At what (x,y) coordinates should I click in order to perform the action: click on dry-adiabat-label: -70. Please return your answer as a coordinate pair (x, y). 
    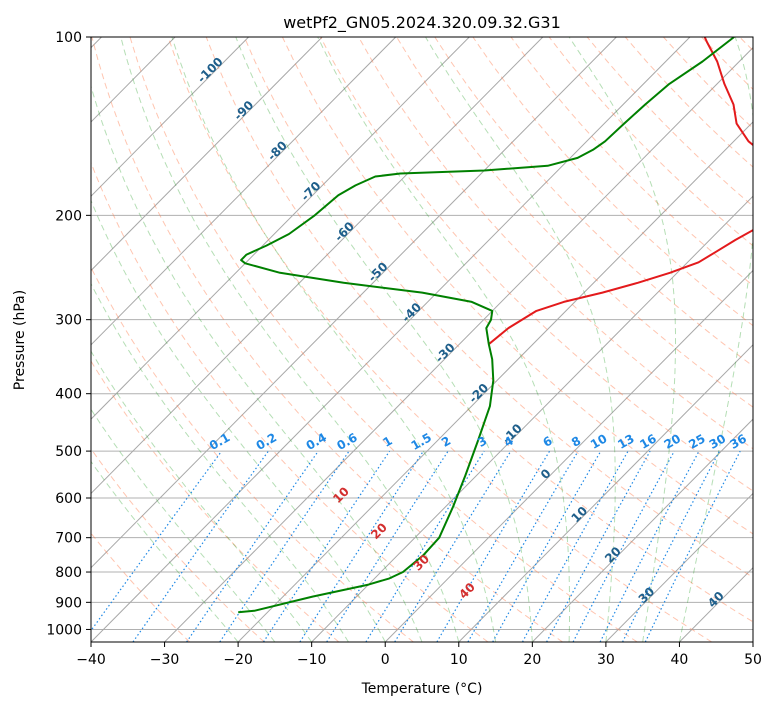
    Looking at the image, I should click on (310, 191).